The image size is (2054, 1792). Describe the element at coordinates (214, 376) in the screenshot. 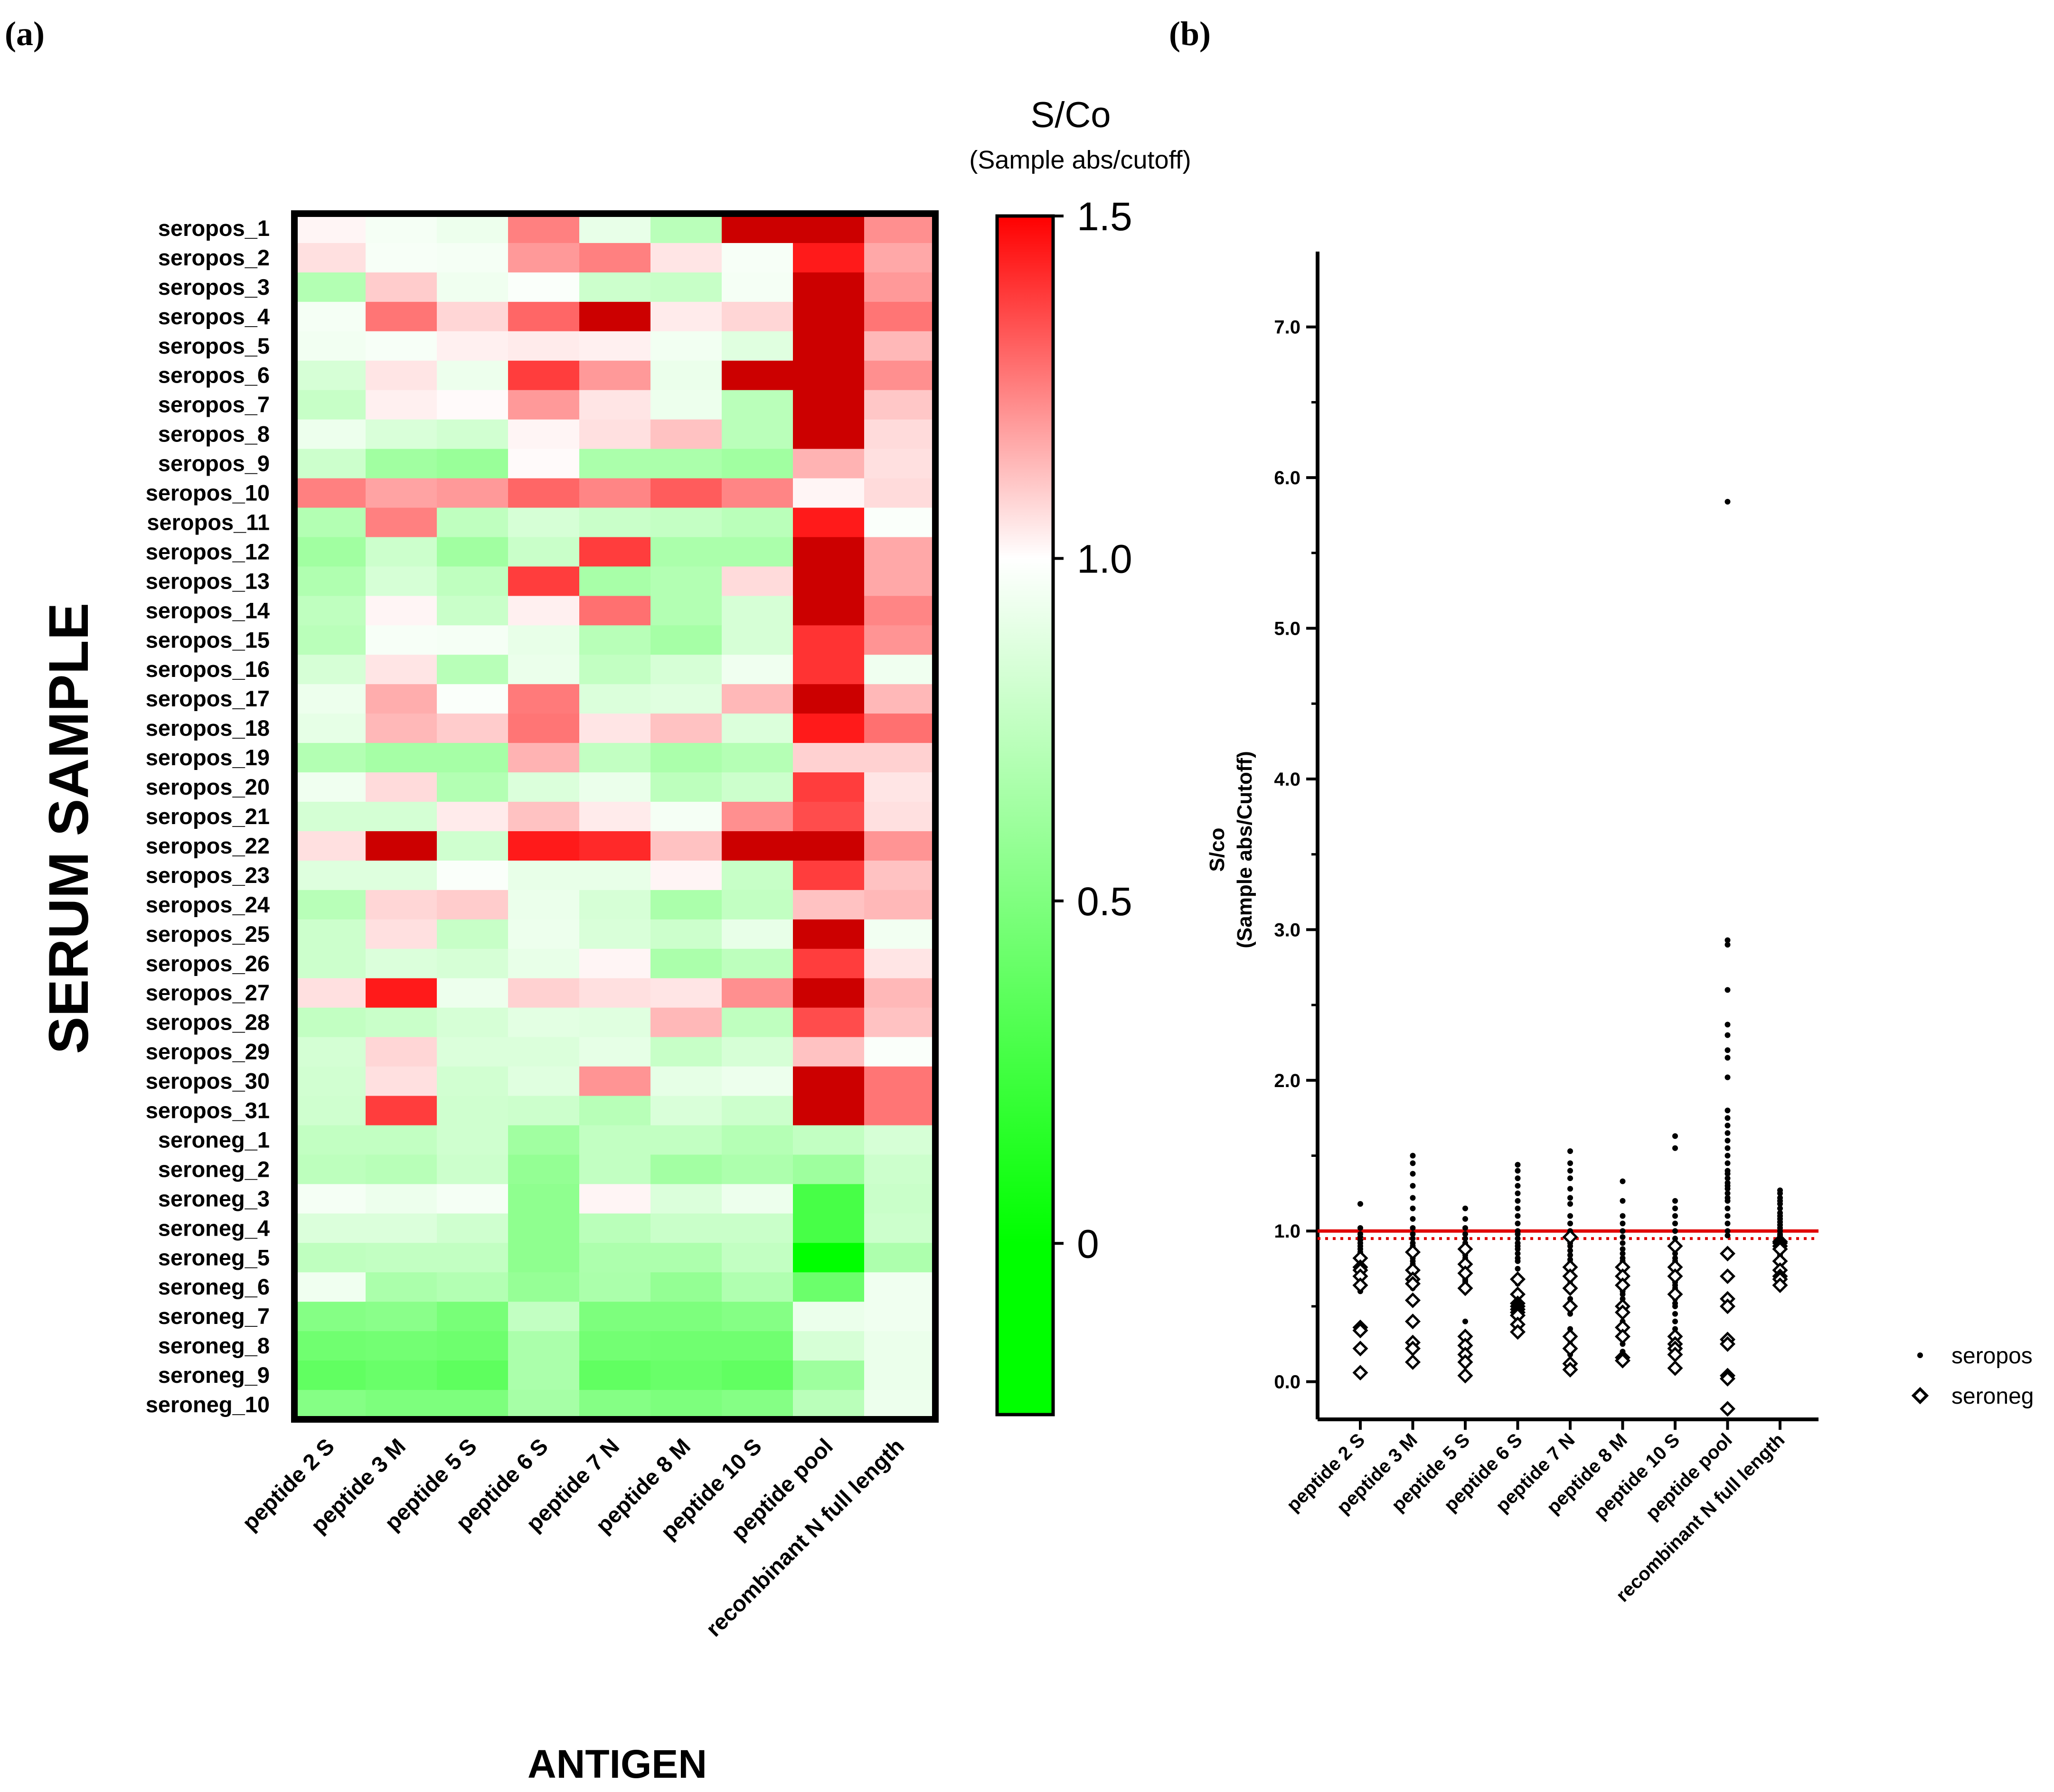

I see `heatmap-row-label: seropos_6` at that location.